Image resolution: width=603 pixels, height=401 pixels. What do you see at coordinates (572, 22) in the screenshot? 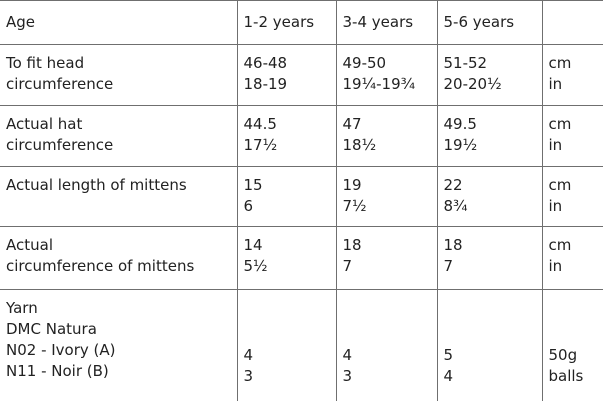
I see `header-cell` at bounding box center [572, 22].